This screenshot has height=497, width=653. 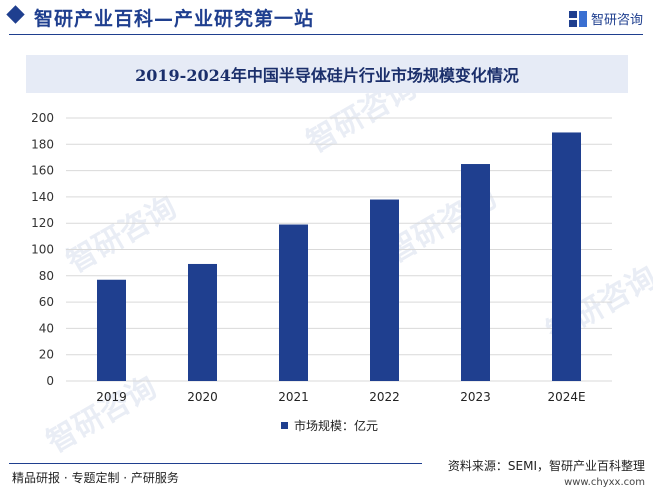 I want to click on y-tick-label: 40, so click(x=46, y=328).